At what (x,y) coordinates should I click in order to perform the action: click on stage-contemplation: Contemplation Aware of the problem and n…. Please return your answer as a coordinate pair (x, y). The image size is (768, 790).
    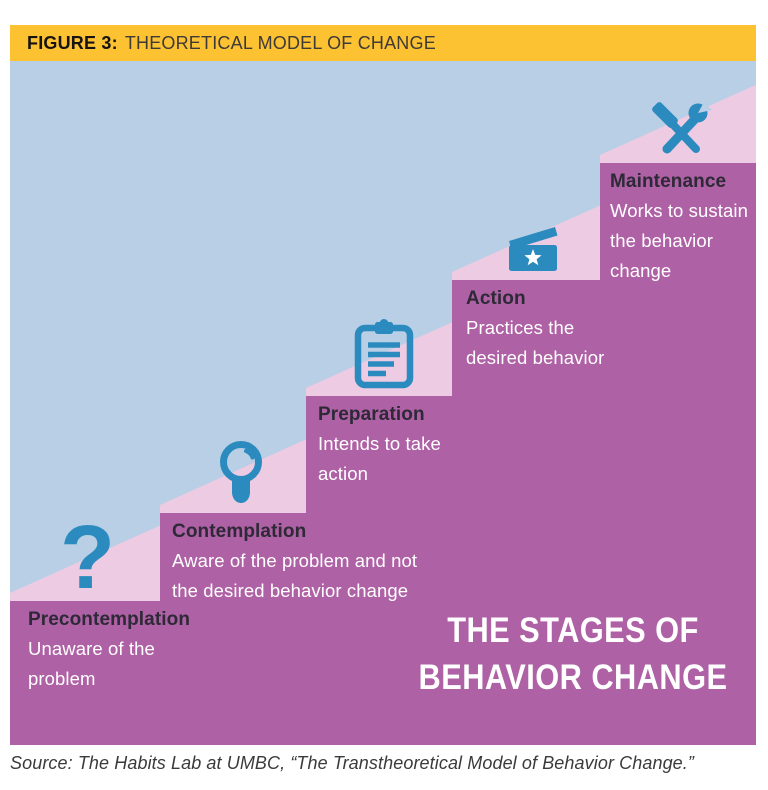
    Looking at the image, I should click on (303, 563).